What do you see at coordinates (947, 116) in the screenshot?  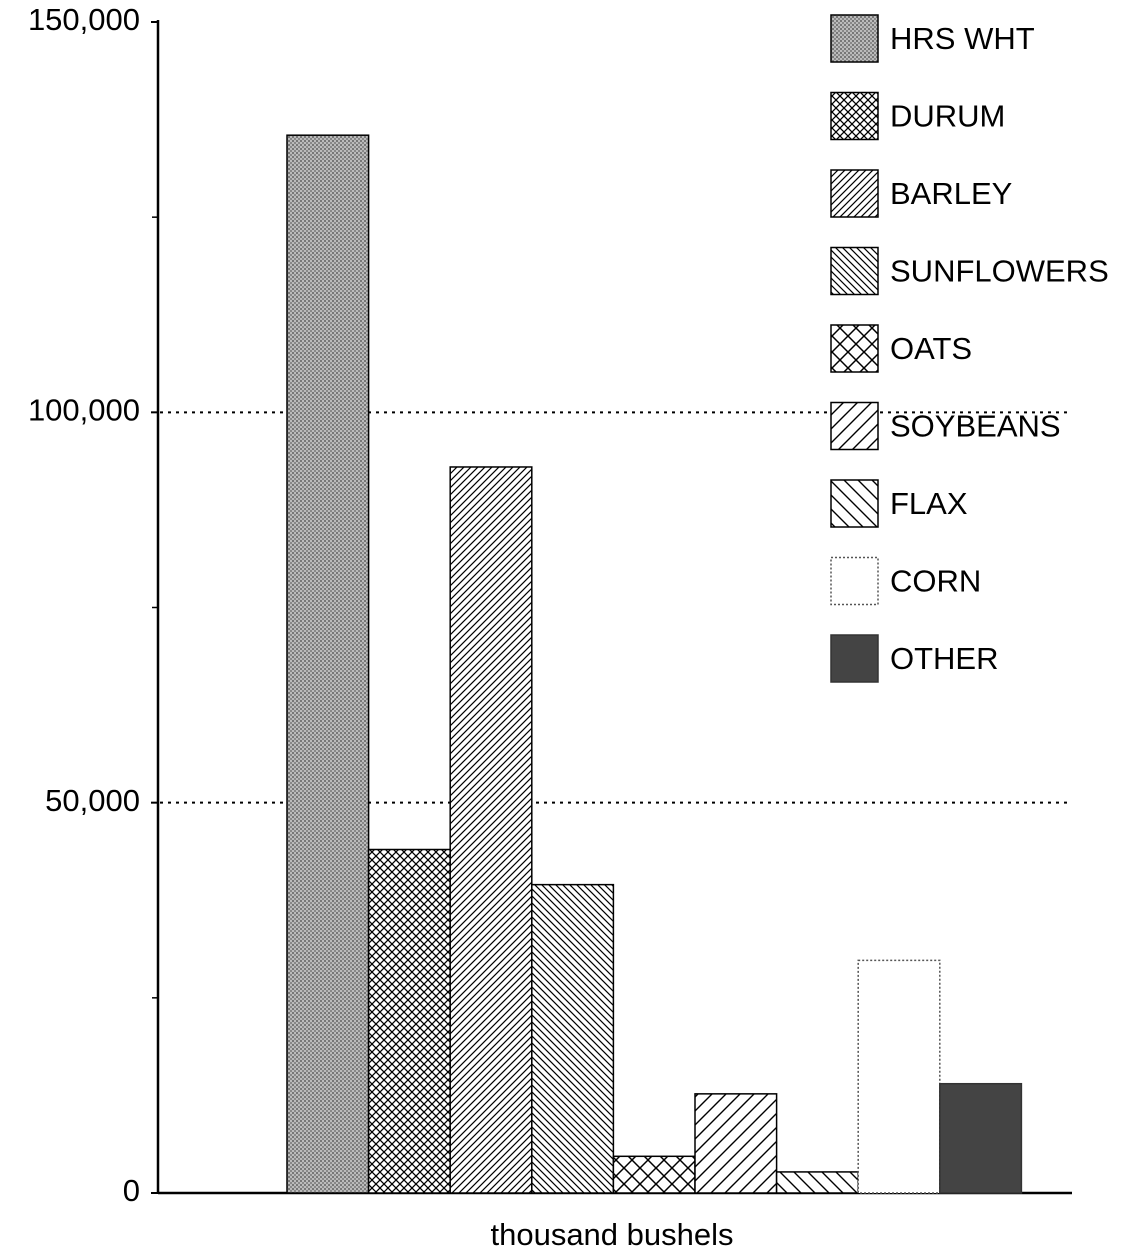 I see `legend-label: DURUM` at bounding box center [947, 116].